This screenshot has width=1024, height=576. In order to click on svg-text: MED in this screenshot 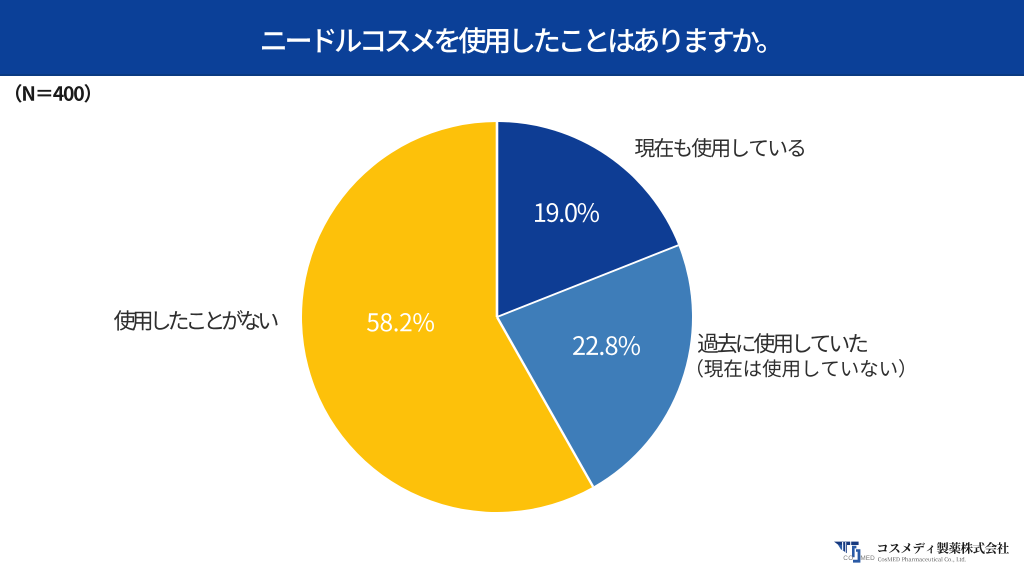, I will do `click(867, 558)`.